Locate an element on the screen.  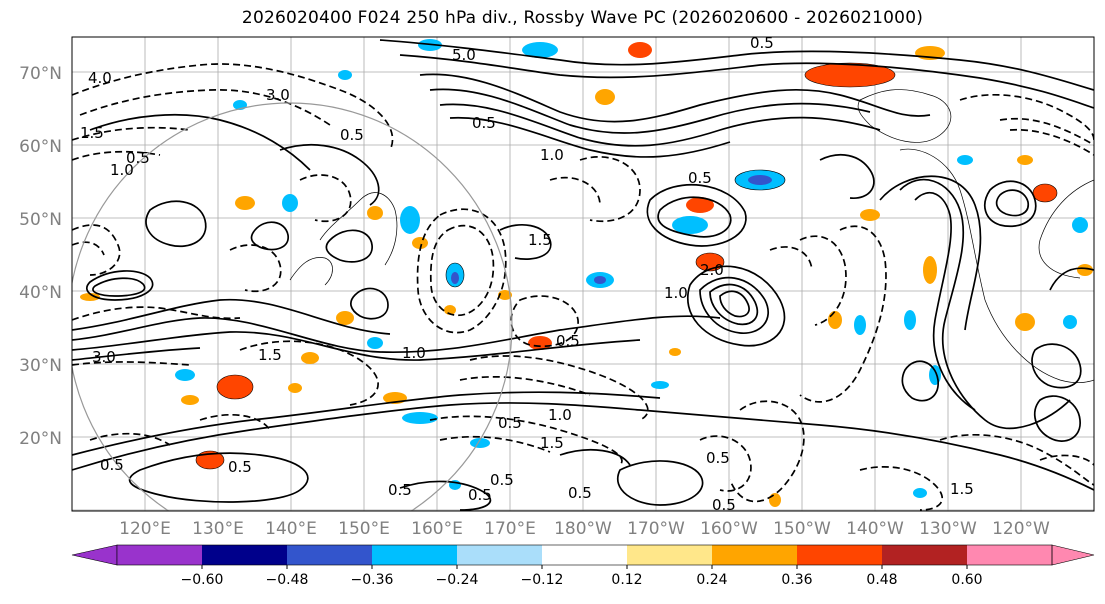
lon-label: 120°E is located at coordinates (145, 529).